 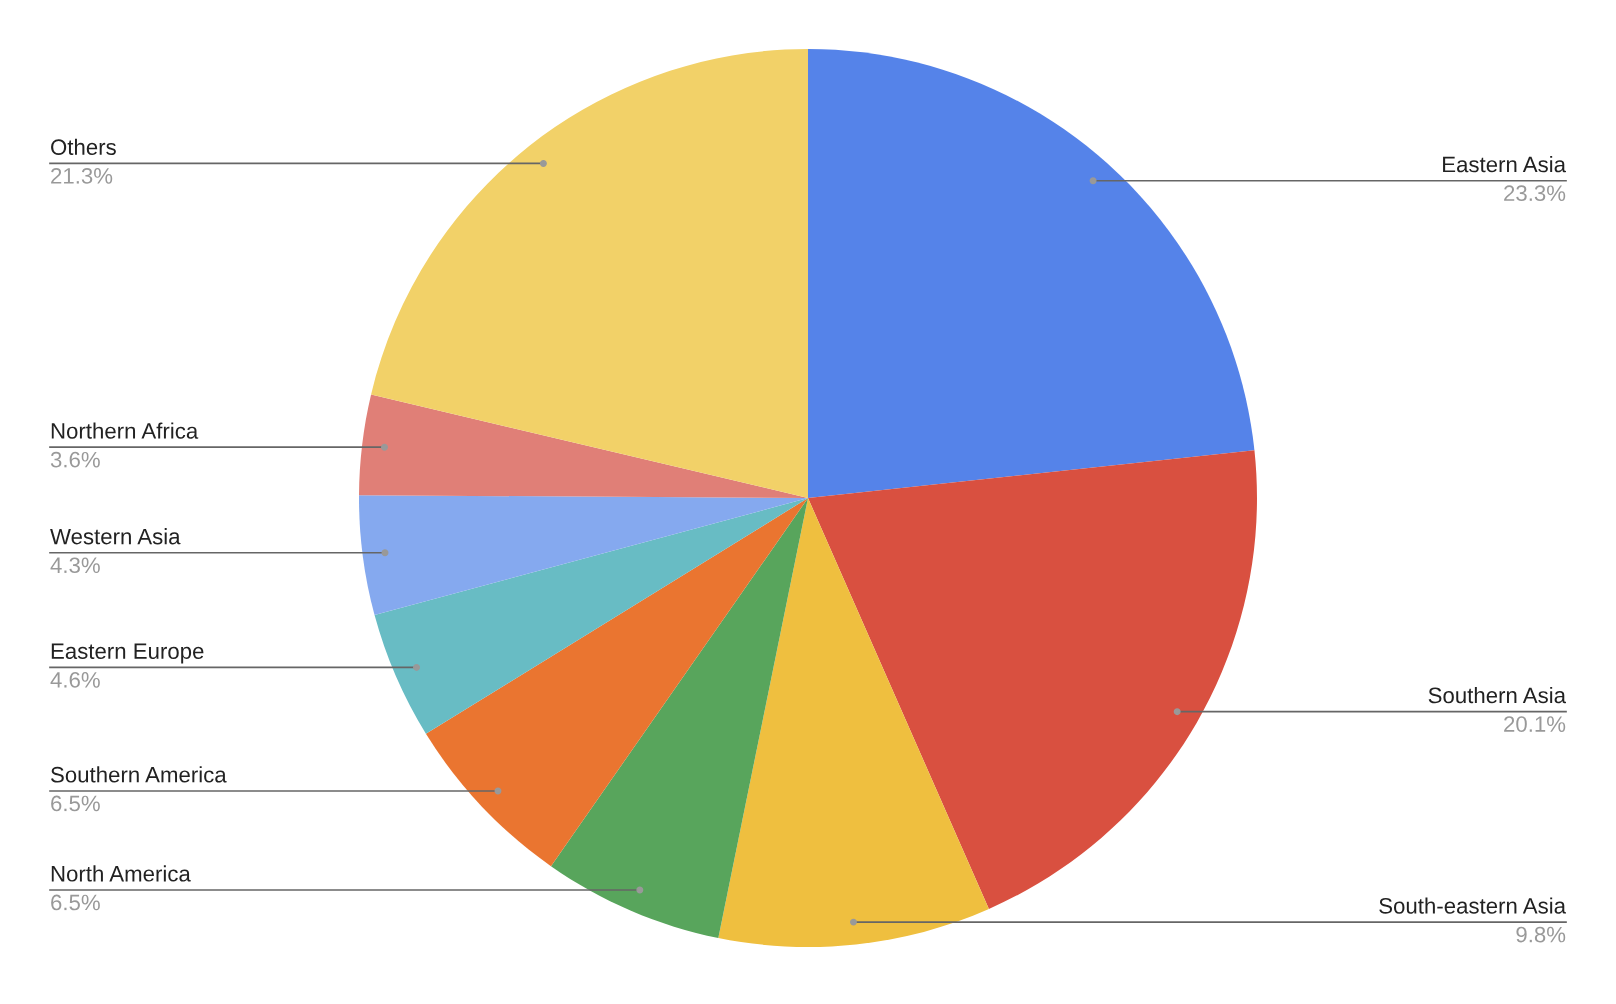 What do you see at coordinates (127, 653) in the screenshot?
I see `slice-label: Eastern Europe` at bounding box center [127, 653].